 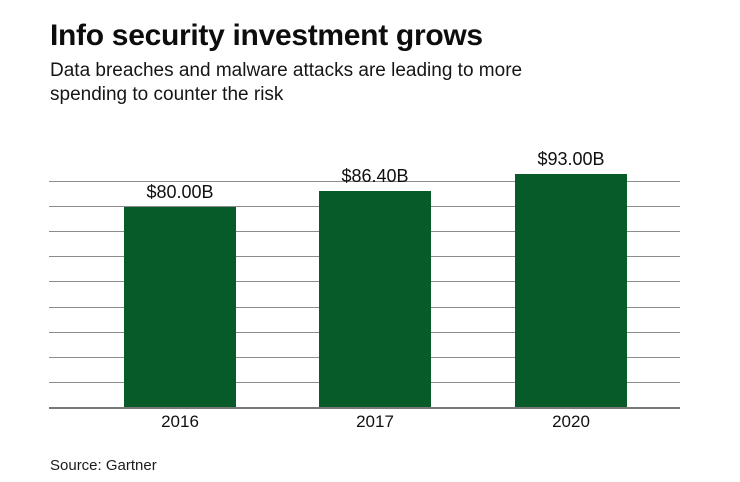 What do you see at coordinates (180, 307) in the screenshot?
I see `bar-2016` at bounding box center [180, 307].